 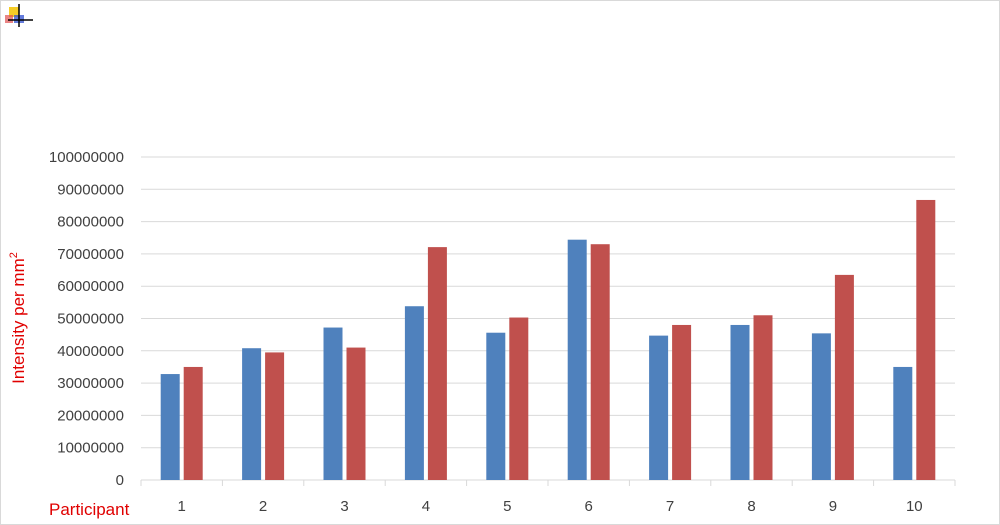 What do you see at coordinates (507, 506) in the screenshot?
I see `x-tick-label: 5` at bounding box center [507, 506].